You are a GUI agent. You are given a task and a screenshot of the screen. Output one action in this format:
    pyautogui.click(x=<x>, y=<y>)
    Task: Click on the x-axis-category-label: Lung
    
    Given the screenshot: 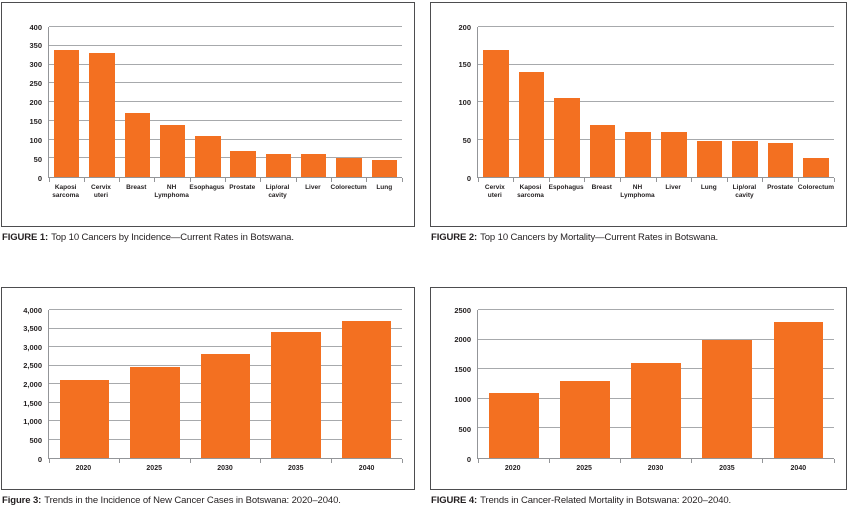 What is the action you would take?
    pyautogui.click(x=708, y=187)
    